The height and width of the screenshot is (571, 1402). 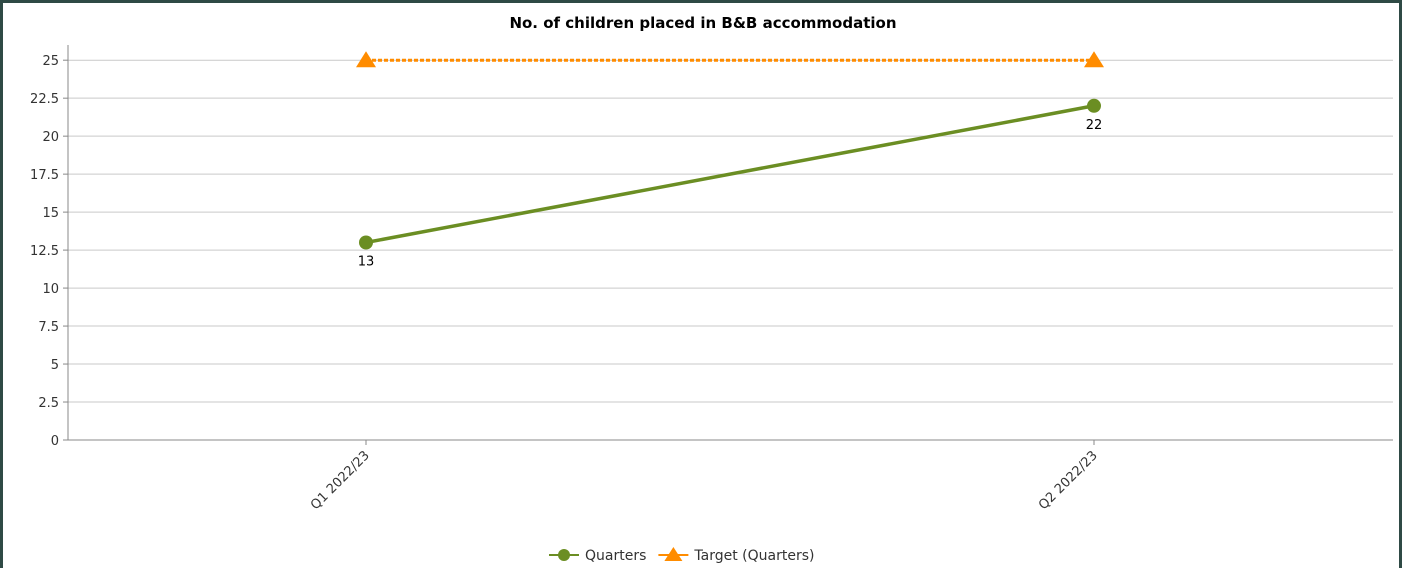 I want to click on y-tick-label: 10, so click(x=50, y=289).